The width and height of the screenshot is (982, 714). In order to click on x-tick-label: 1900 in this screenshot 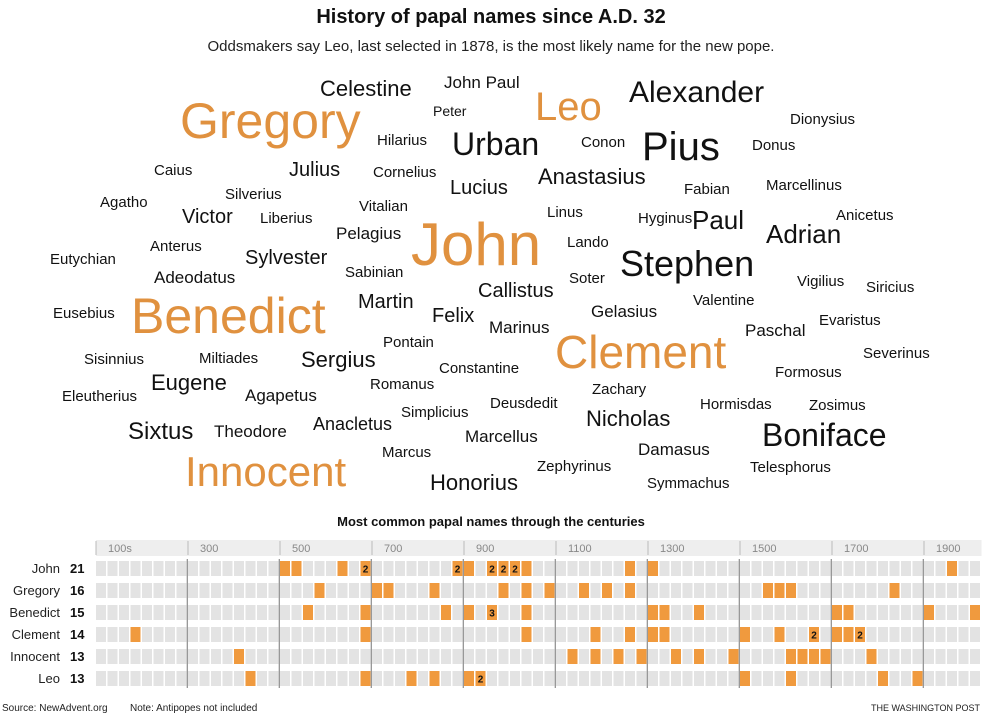, I will do `click(948, 549)`.